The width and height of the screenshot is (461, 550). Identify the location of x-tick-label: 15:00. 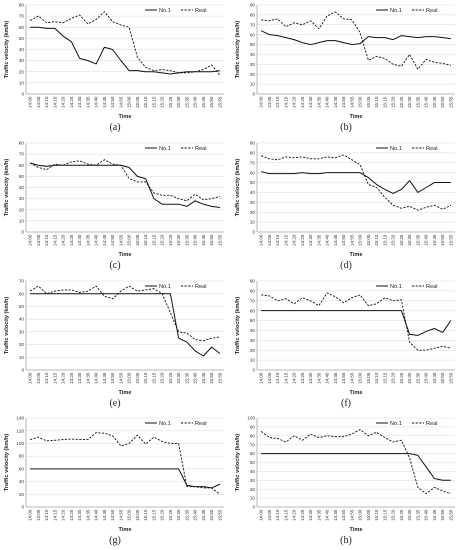
(129, 378).